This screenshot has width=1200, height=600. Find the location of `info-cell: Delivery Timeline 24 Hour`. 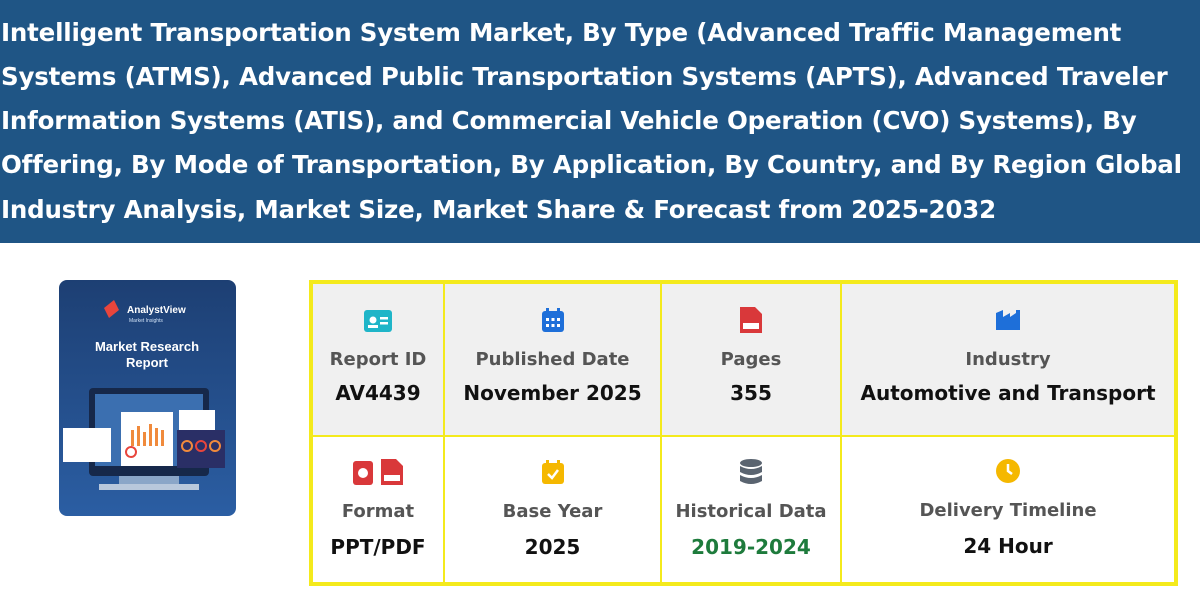

info-cell: Delivery Timeline 24 Hour is located at coordinates (1008, 509).